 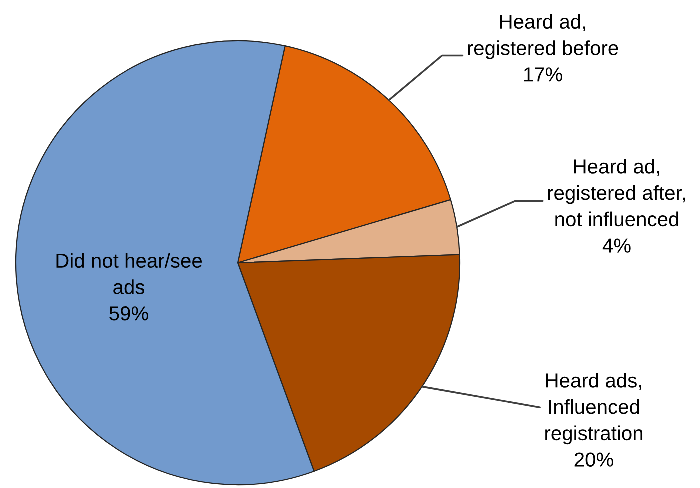 What do you see at coordinates (129, 273) in the screenshot?
I see `slice-label: Did not hear/see ads` at bounding box center [129, 273].